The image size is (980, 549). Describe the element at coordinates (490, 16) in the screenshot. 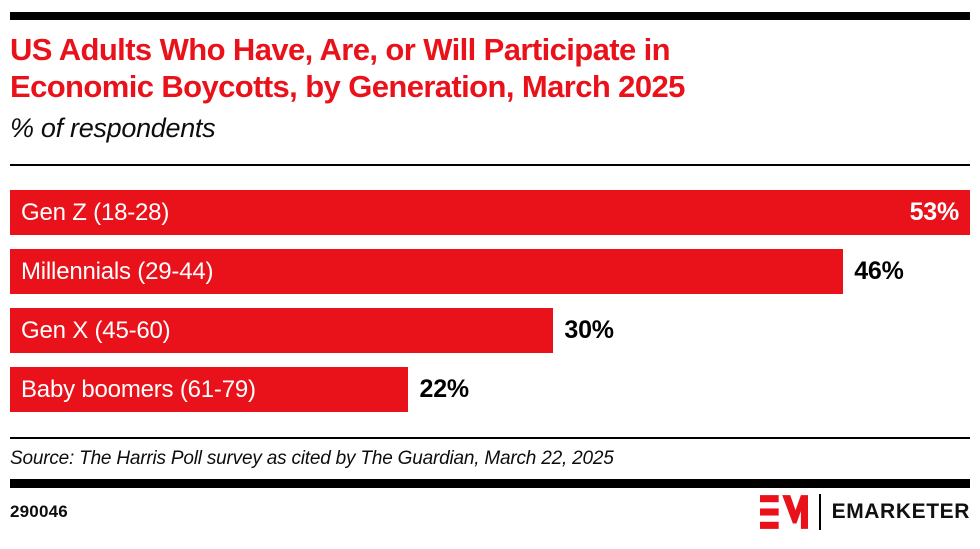

I see `top-accent-bar` at that location.